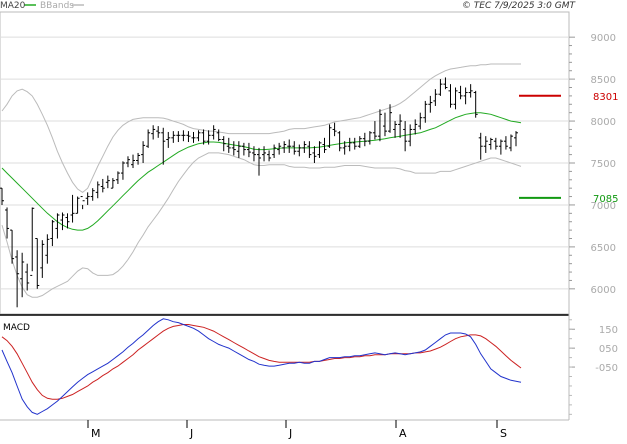 The height and width of the screenshot is (444, 627). I want to click on macd-axis: 150 050 -050, so click(593, 367).